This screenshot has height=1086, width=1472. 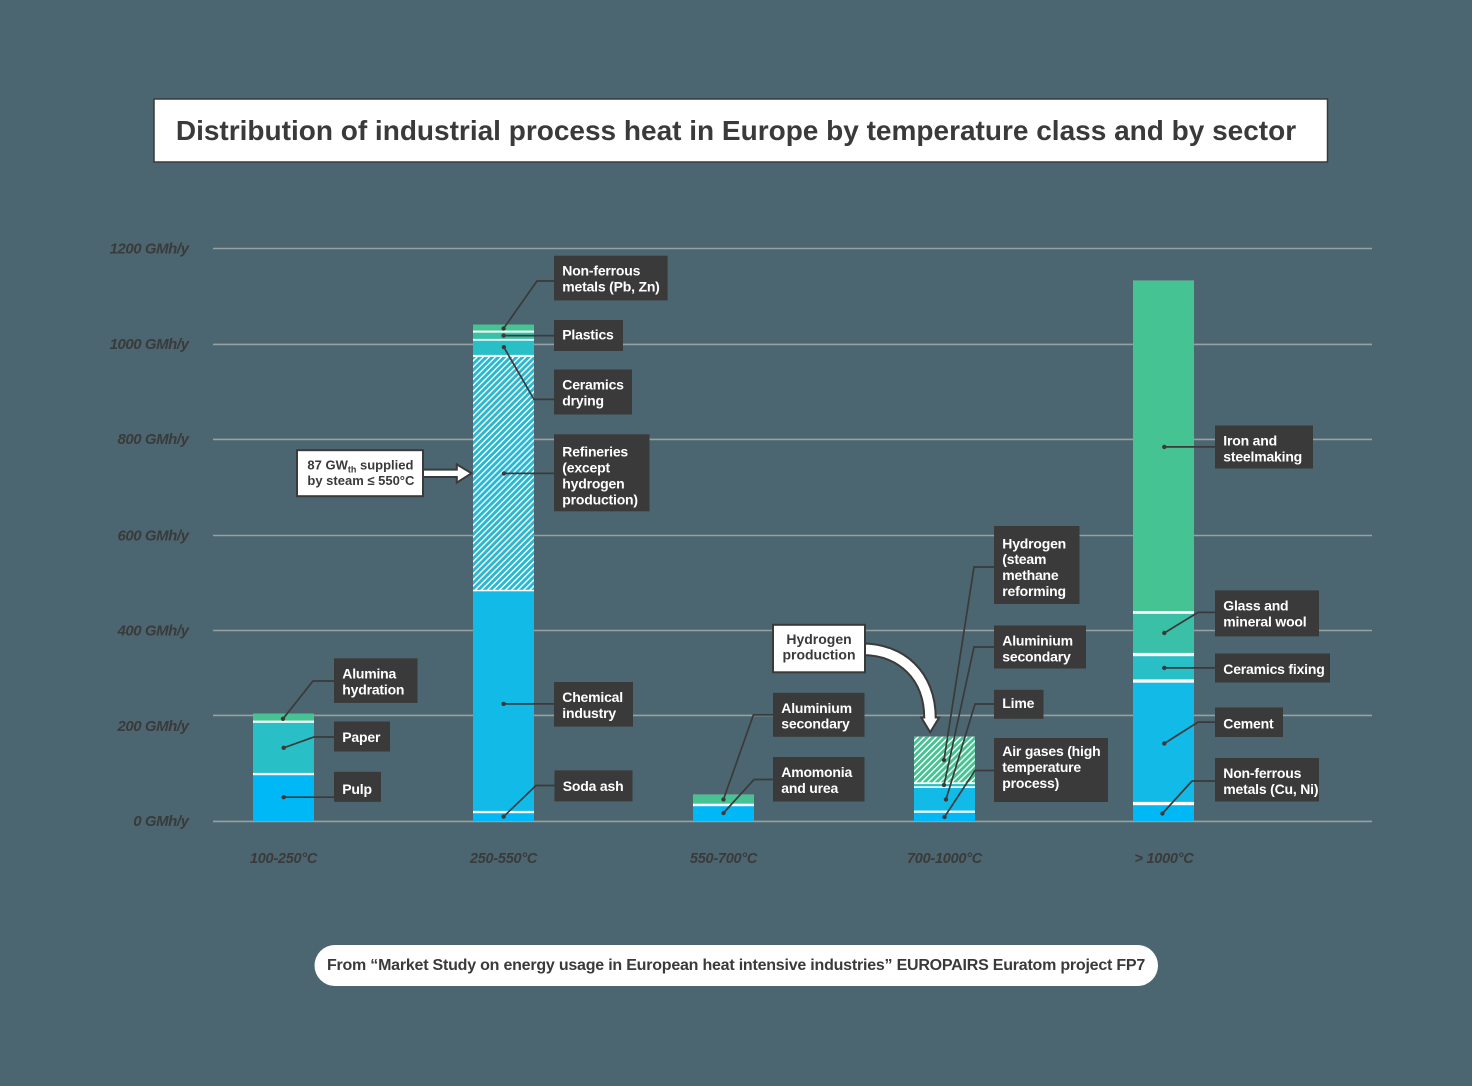 I want to click on svg-text: 0 GMh/y, so click(x=161, y=821).